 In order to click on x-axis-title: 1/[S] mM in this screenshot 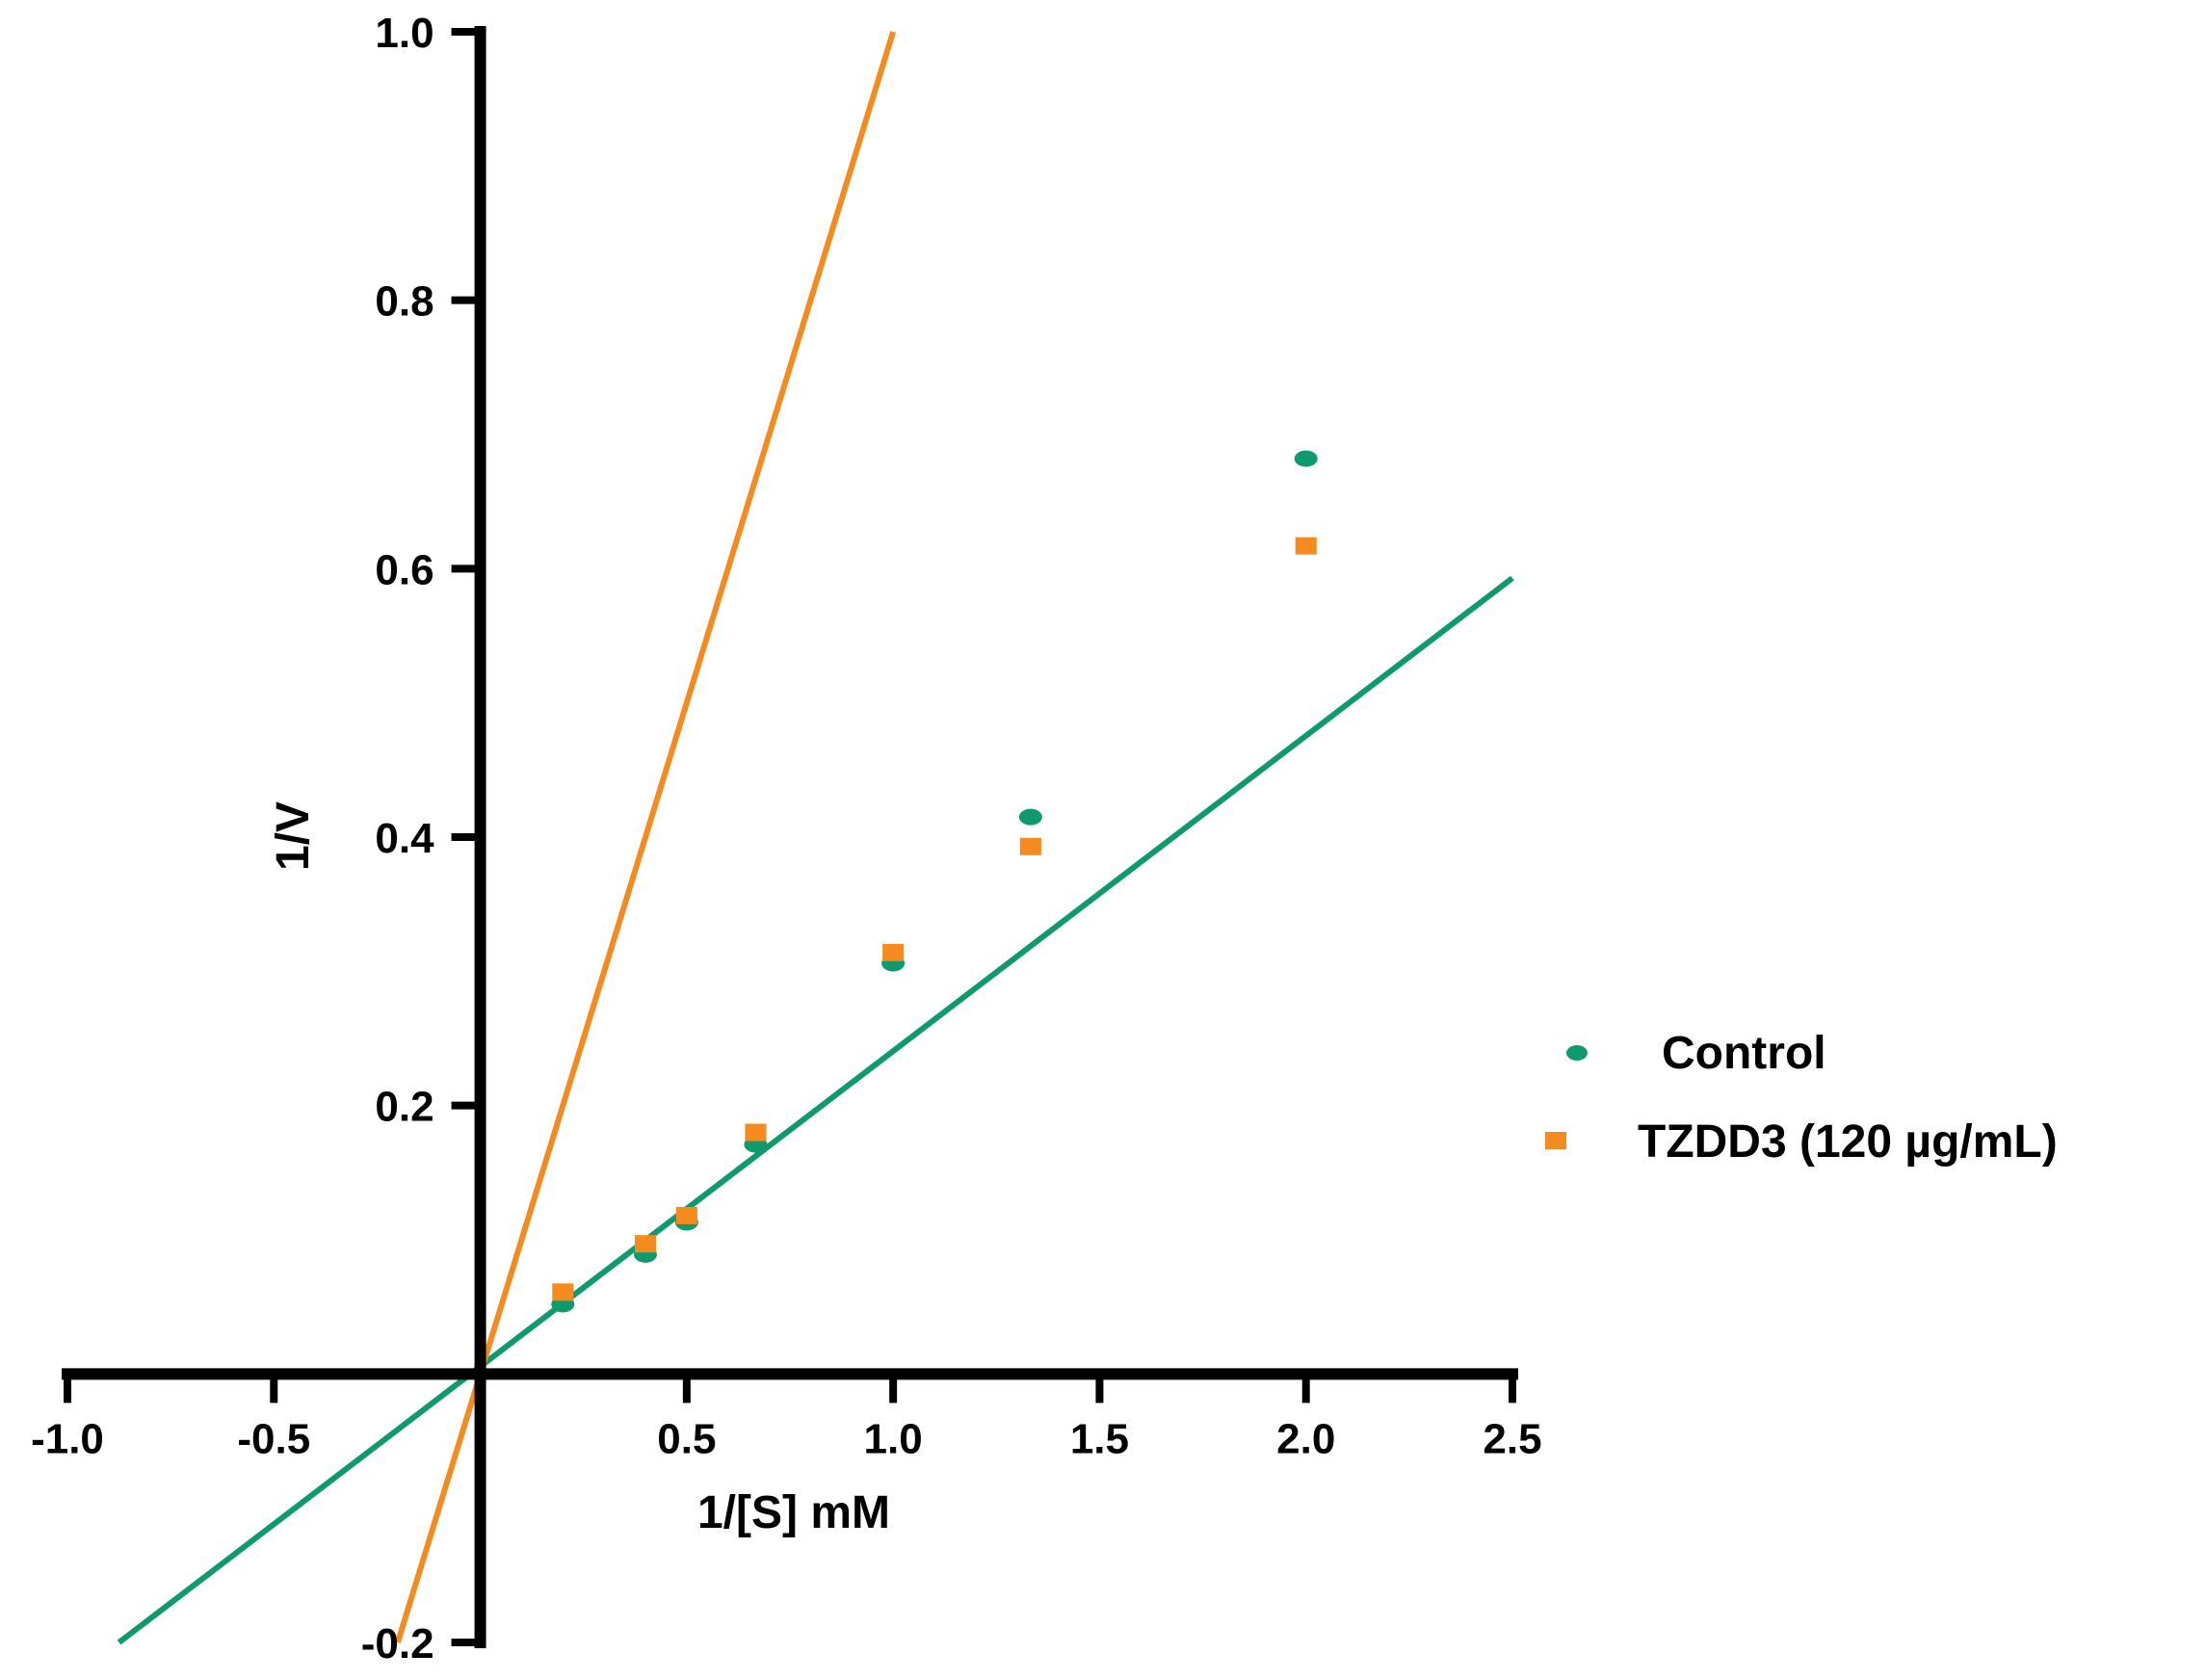, I will do `click(793, 1512)`.